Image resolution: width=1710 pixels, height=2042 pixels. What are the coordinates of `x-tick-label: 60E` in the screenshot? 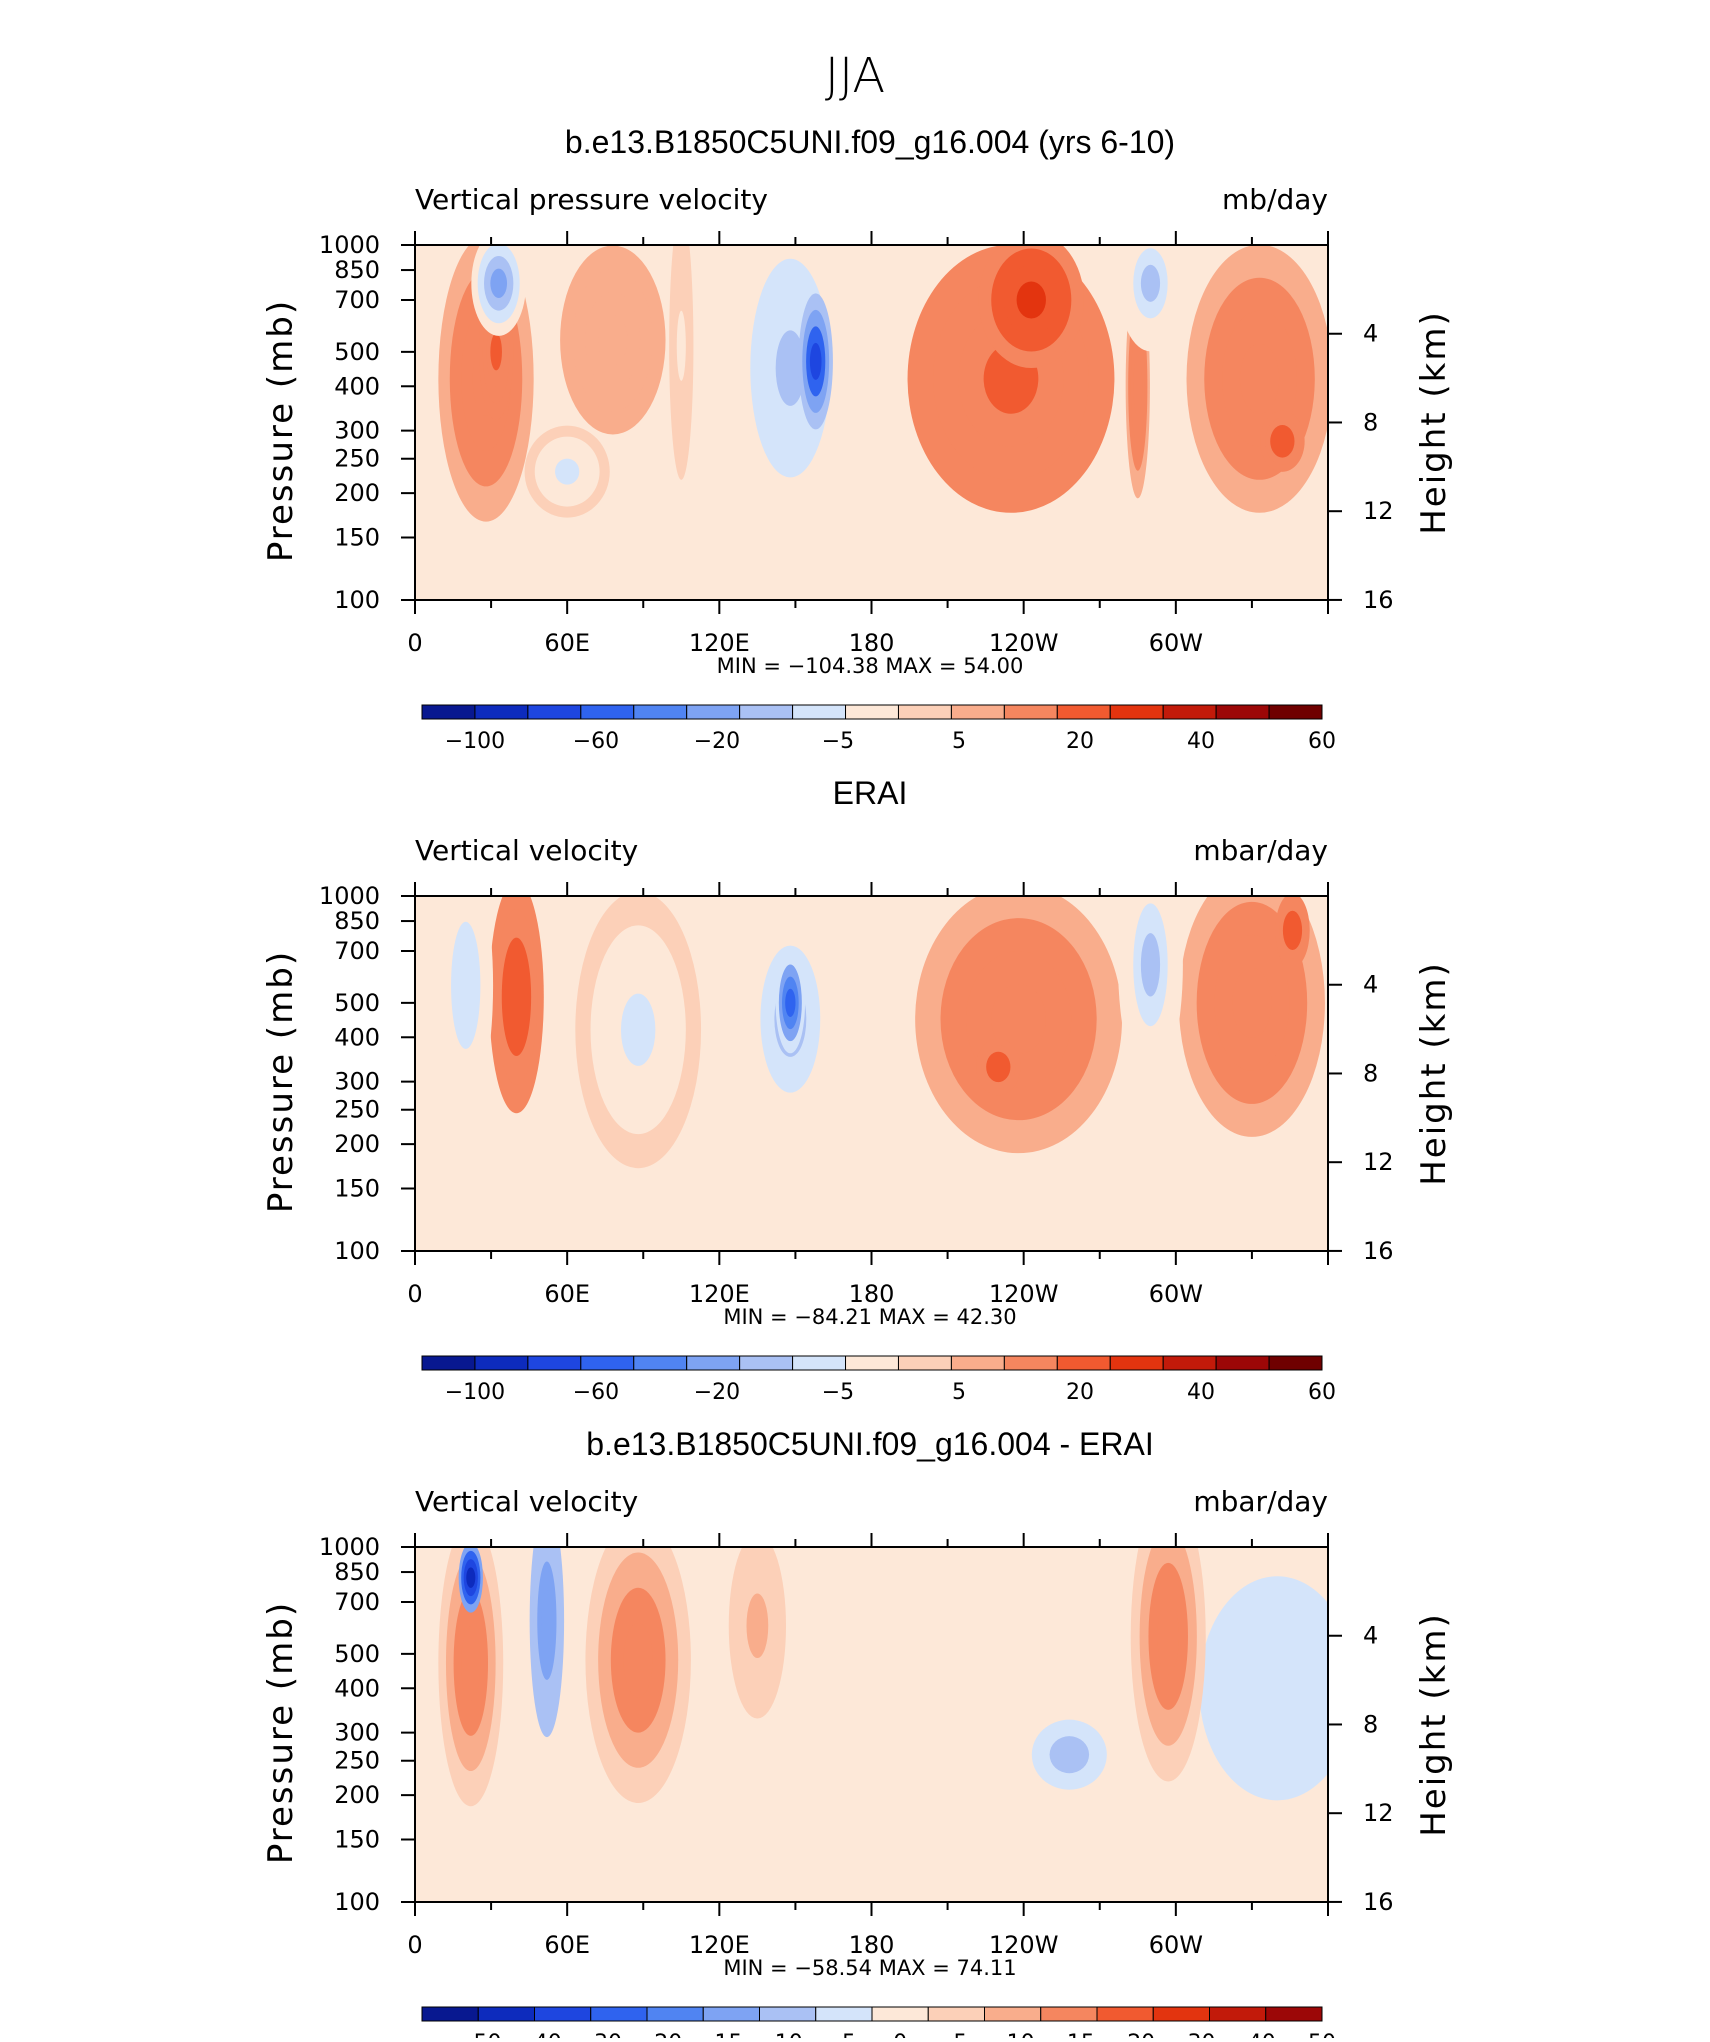 It's located at (567, 643).